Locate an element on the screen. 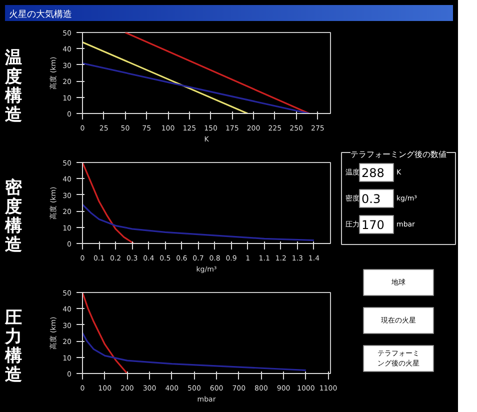  text: 密度構造 is located at coordinates (13, 216).